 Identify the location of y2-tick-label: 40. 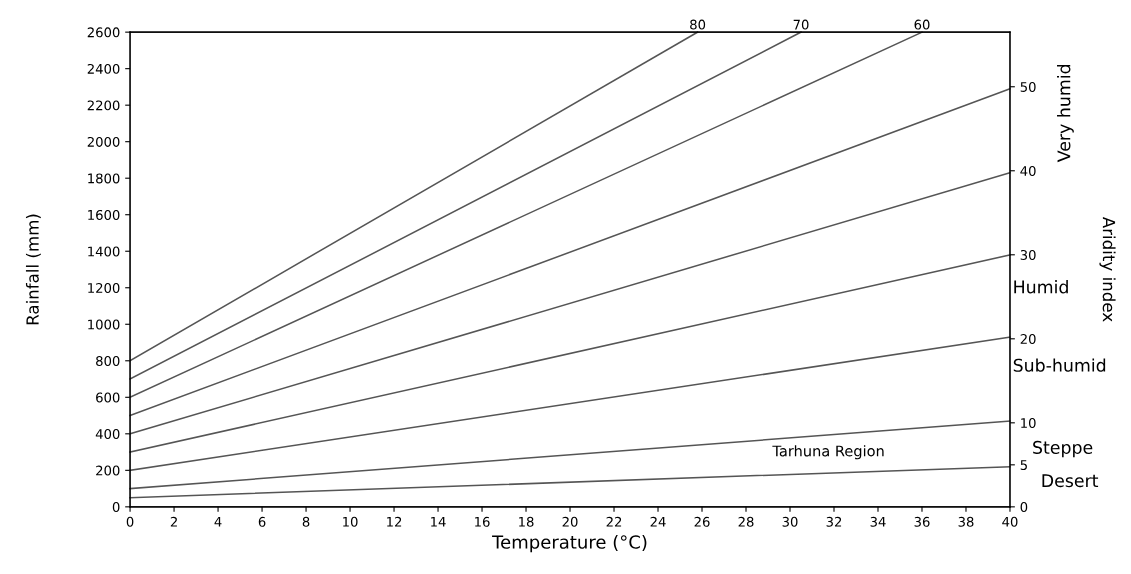
(1028, 170).